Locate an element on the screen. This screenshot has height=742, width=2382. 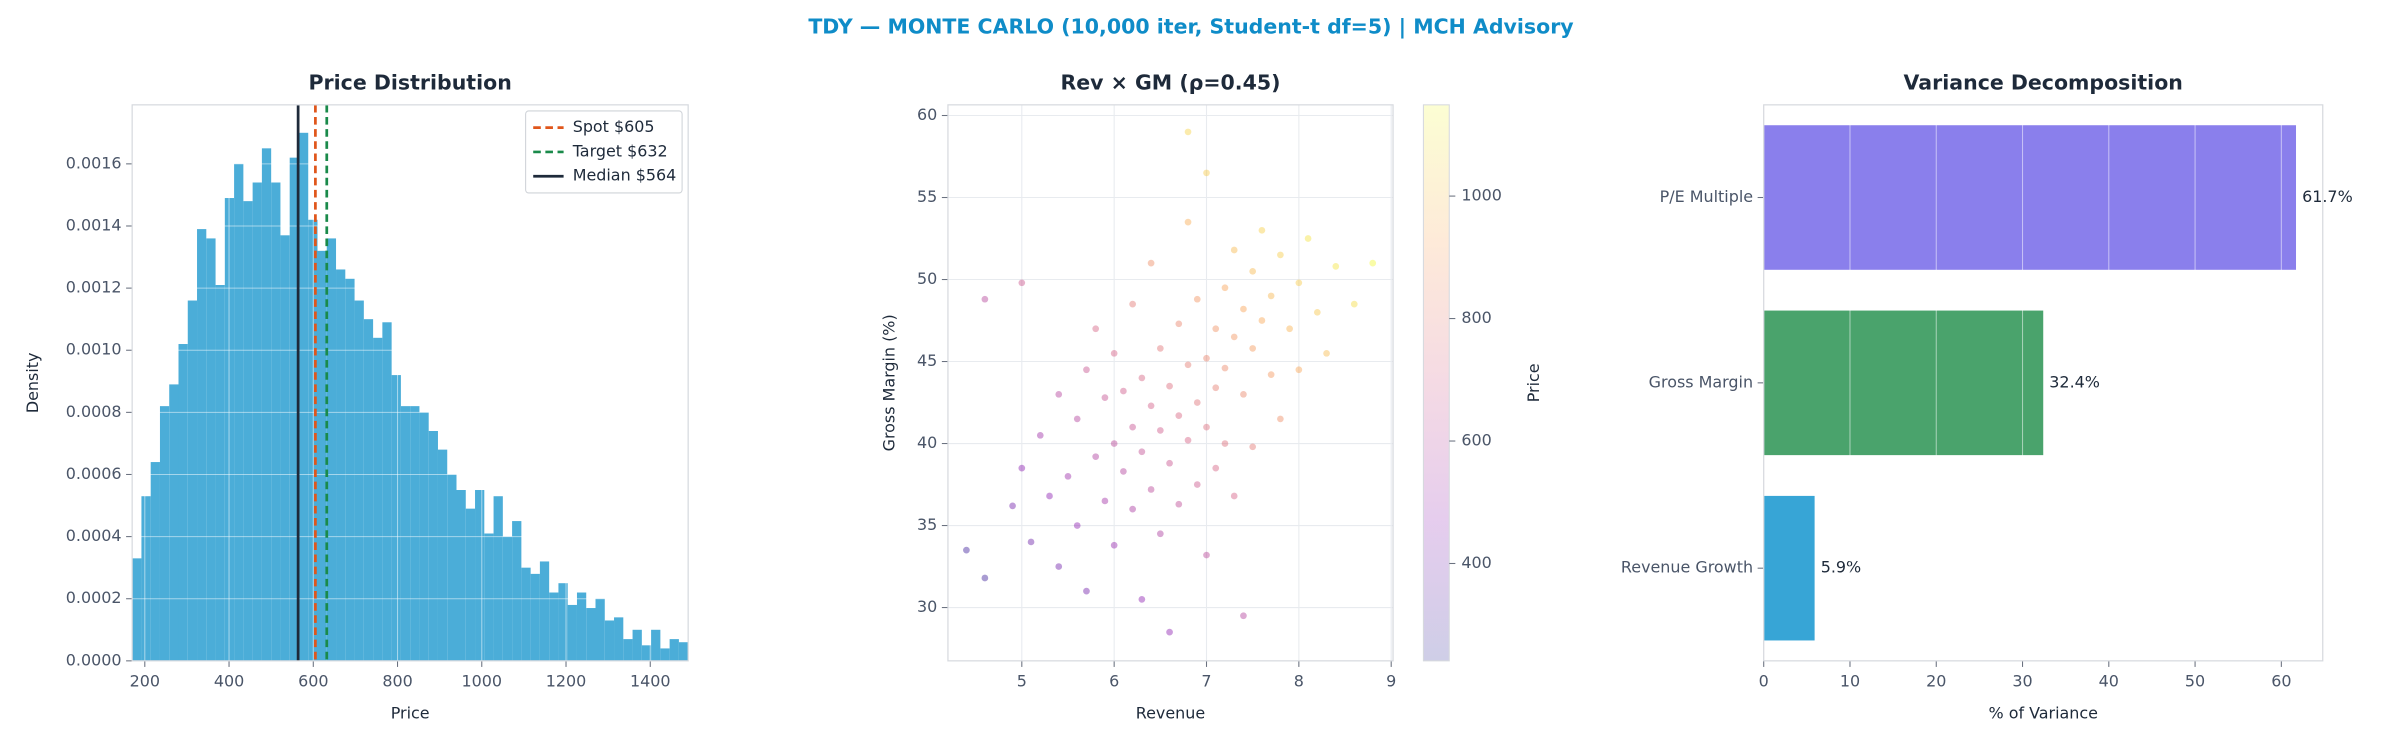
y-tick-label: 0.0000 is located at coordinates (94, 659).